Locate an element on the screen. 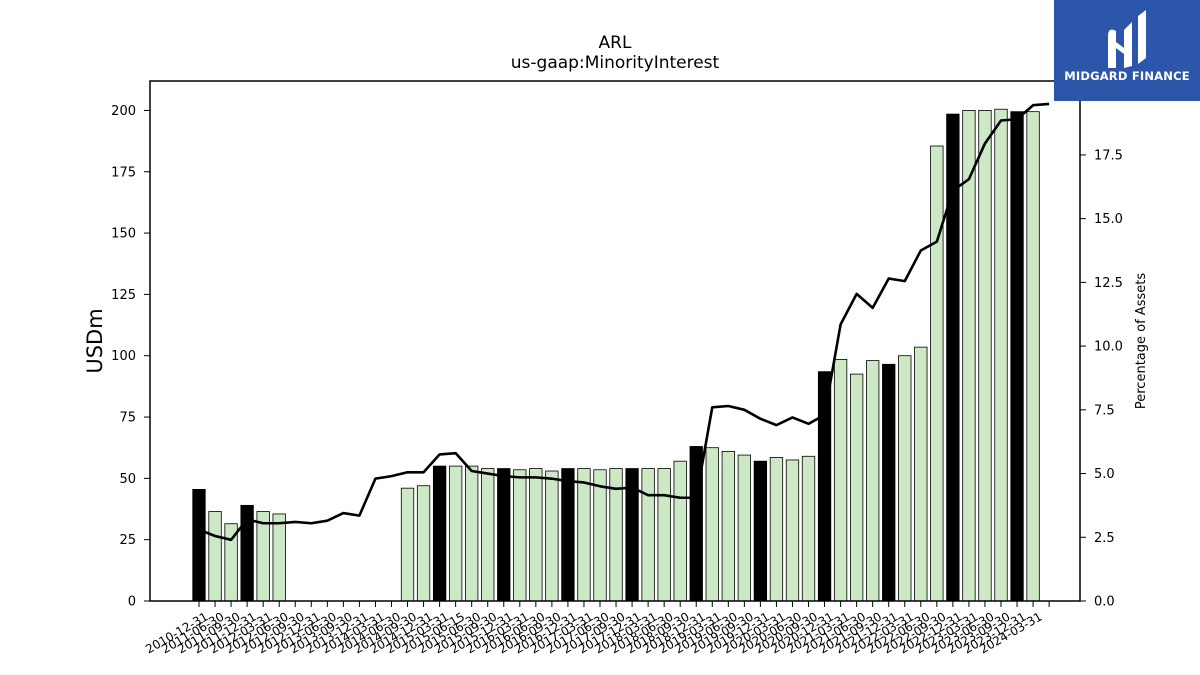 Image resolution: width=1200 pixels, height=675 pixels. y-tick-label: 175 is located at coordinates (123, 172).